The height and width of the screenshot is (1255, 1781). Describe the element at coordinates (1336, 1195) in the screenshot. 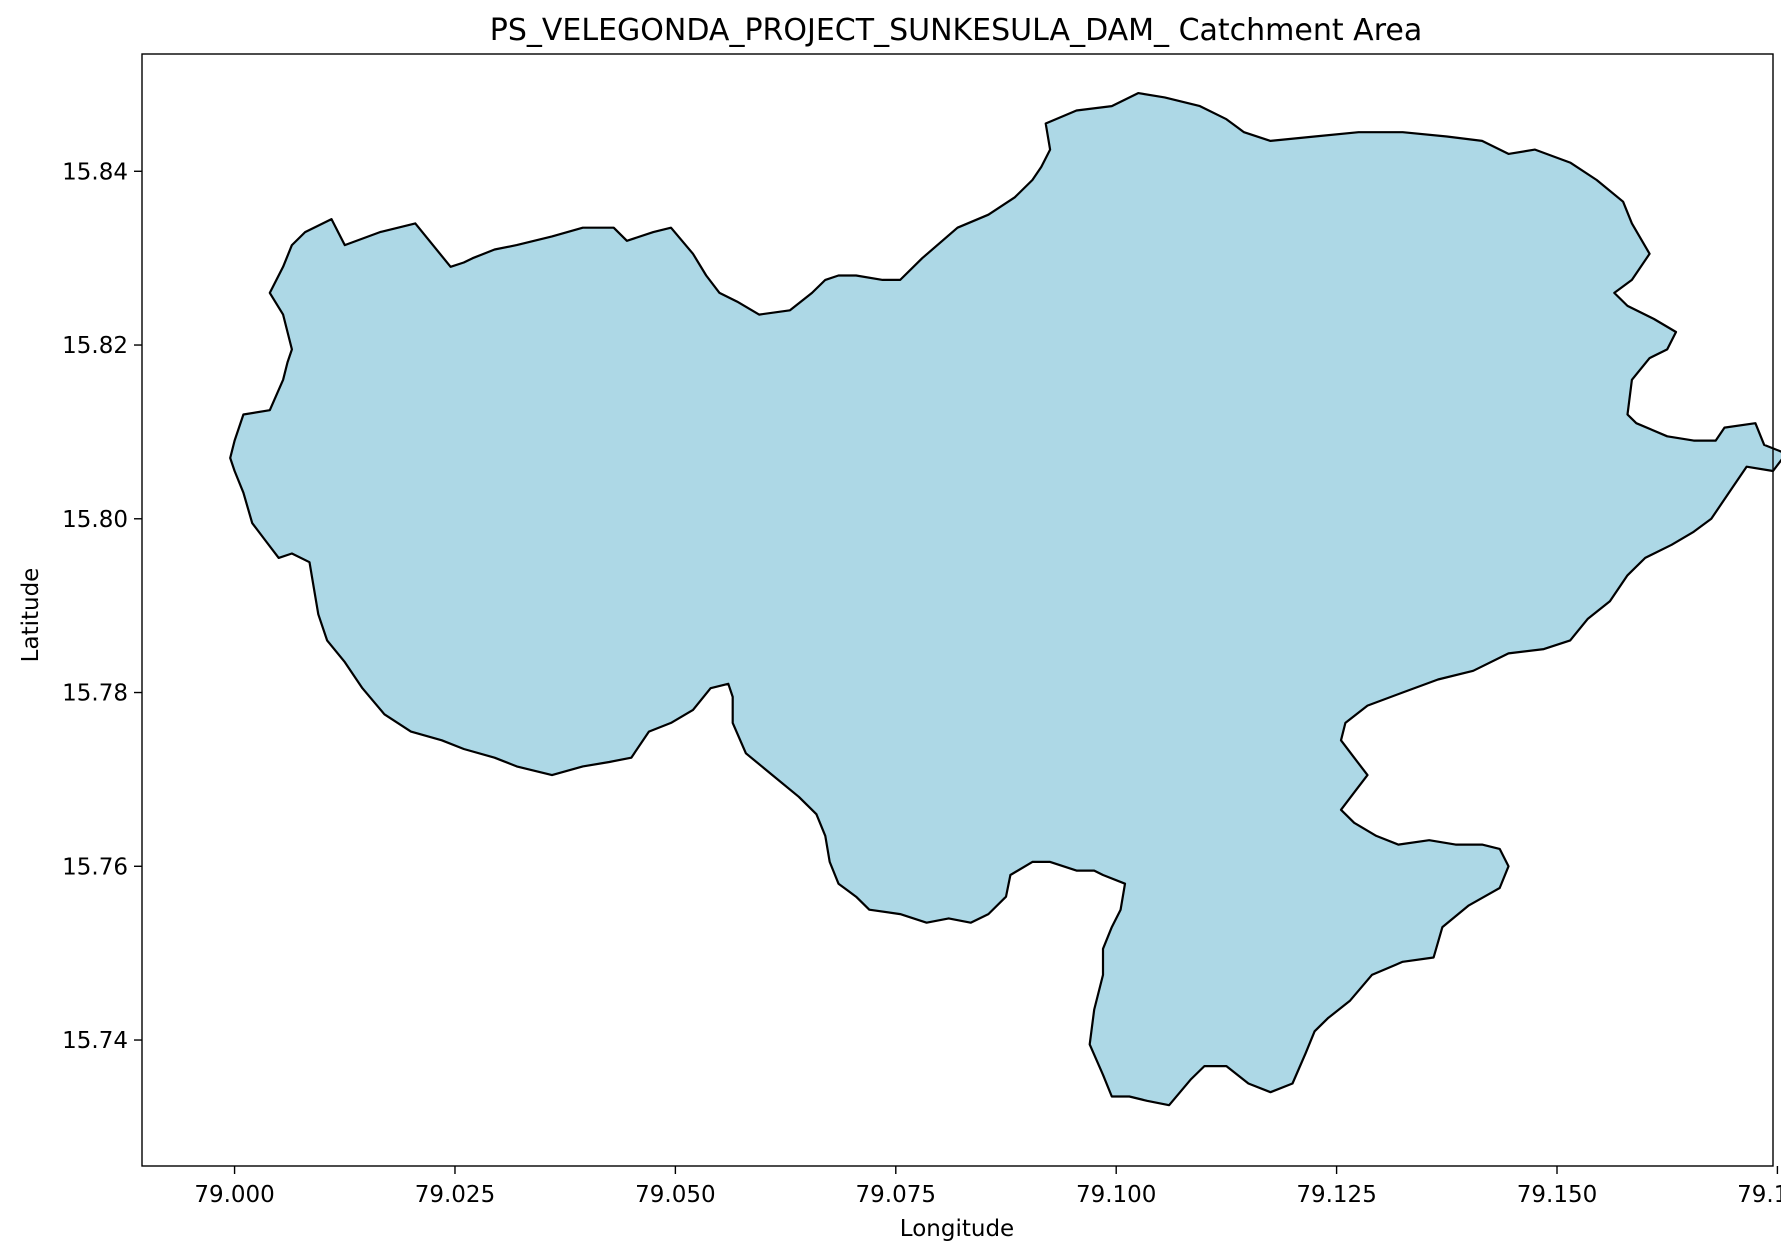

I see `x-tick-label: 79.125` at that location.